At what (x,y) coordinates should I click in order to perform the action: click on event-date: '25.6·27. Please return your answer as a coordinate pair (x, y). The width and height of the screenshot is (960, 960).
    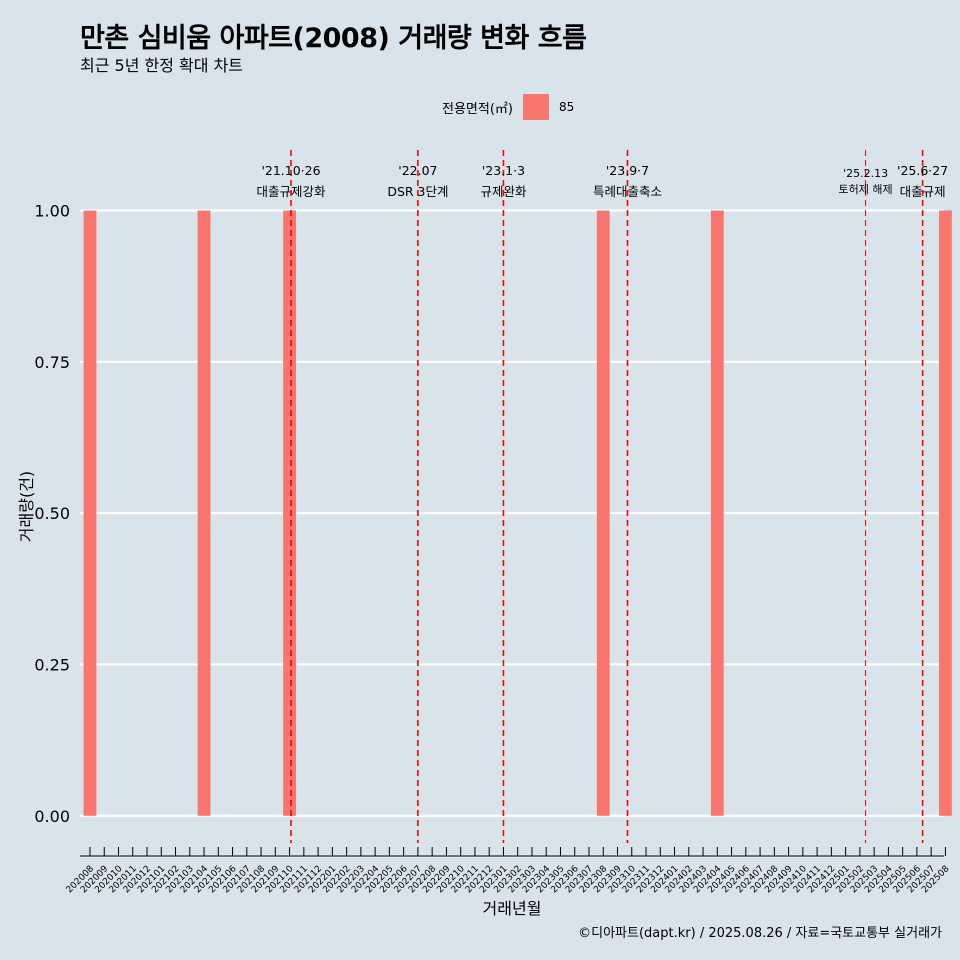
    Looking at the image, I should click on (922, 170).